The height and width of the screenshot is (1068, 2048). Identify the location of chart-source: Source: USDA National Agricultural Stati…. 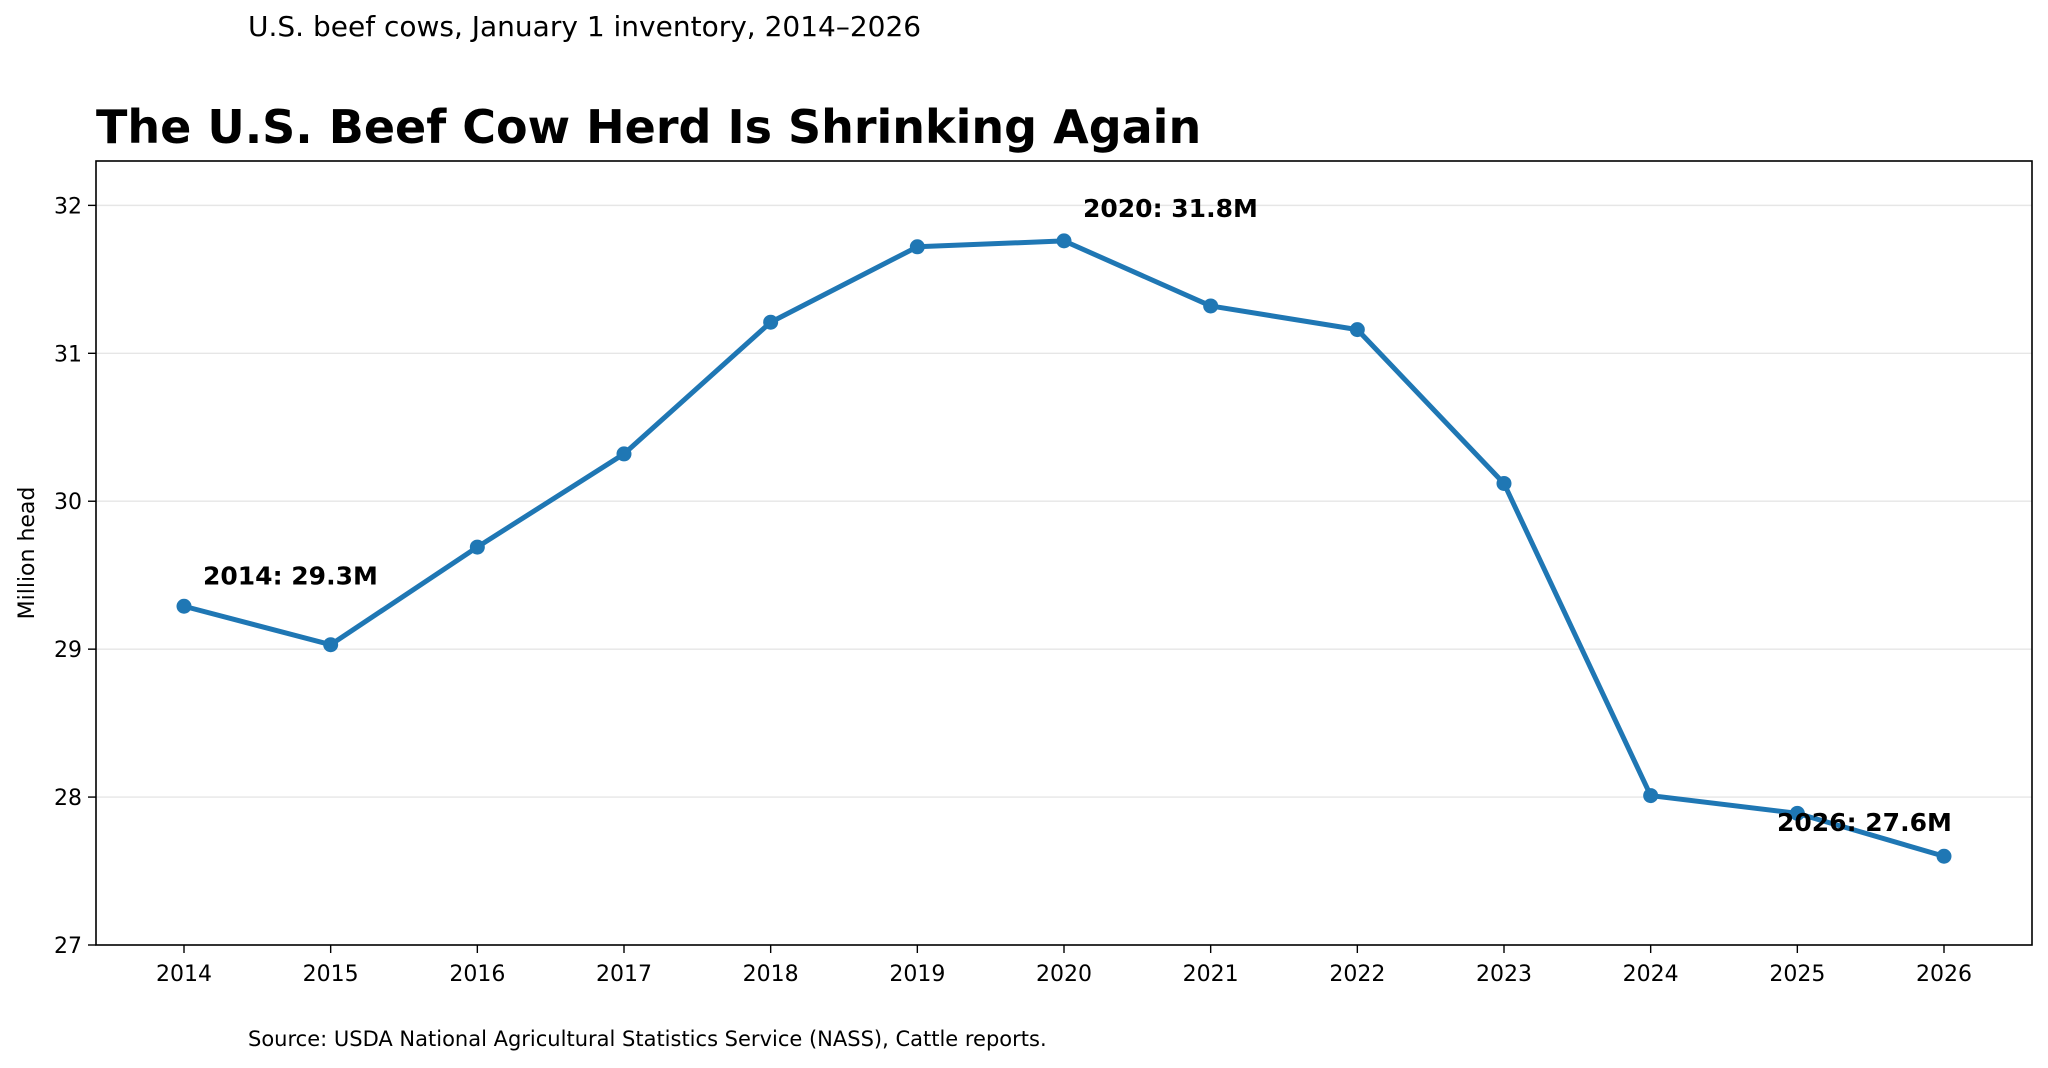
(647, 1039).